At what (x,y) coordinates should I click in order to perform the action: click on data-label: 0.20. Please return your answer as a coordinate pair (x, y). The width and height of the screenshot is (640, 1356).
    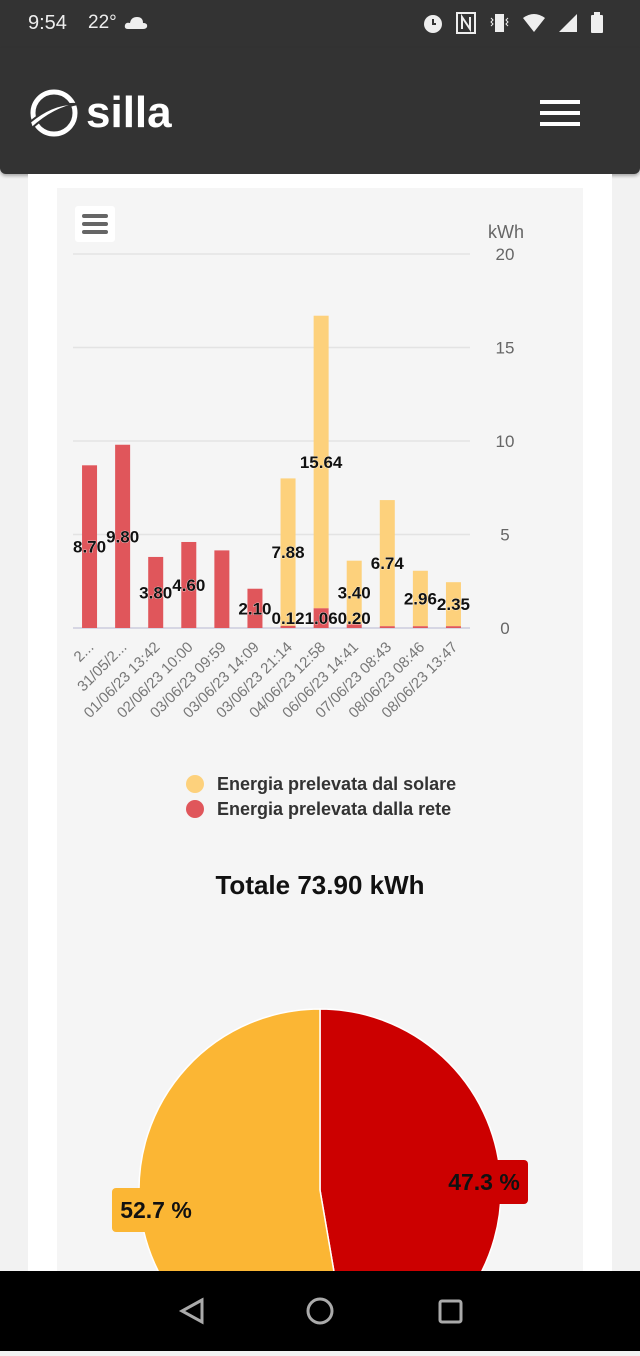
    Looking at the image, I should click on (354, 618).